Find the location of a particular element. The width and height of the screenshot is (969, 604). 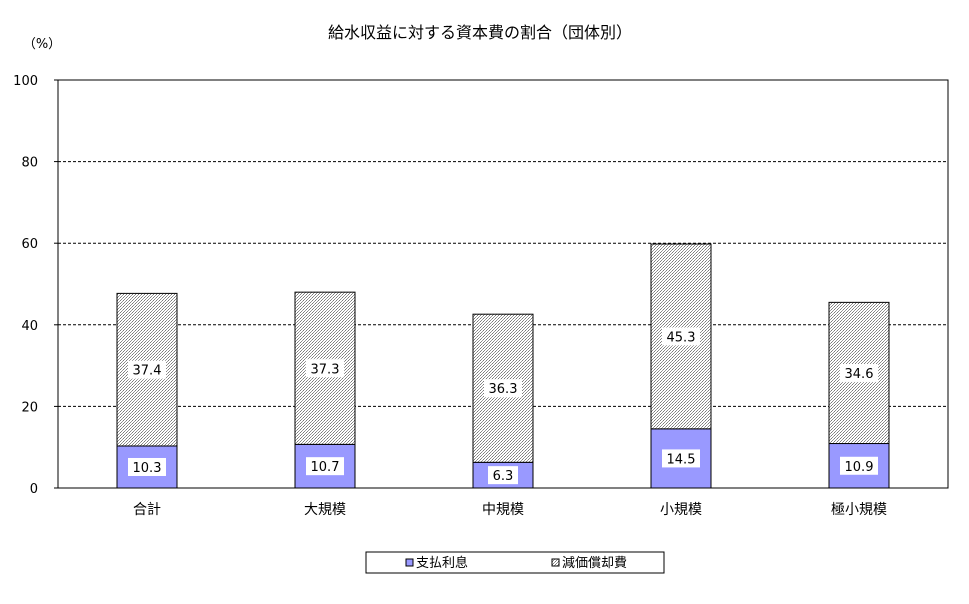

data-label: 36.3 is located at coordinates (503, 389).